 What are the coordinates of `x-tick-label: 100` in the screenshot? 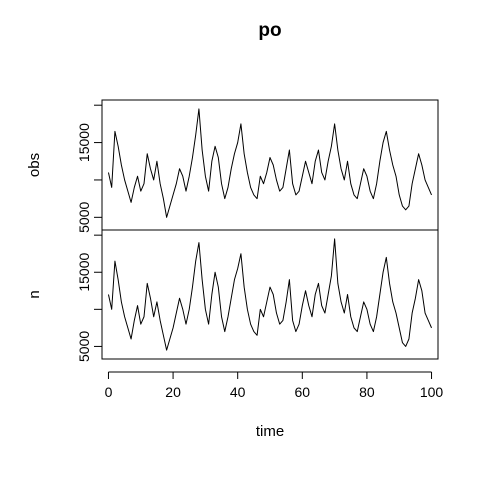 It's located at (432, 392).